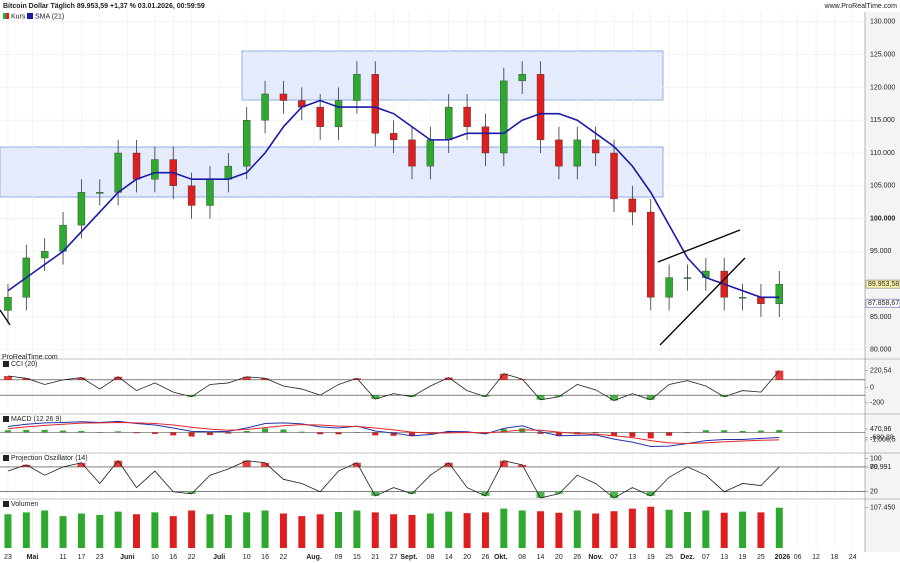  I want to click on sma-label: 87.858,67, so click(883, 303).